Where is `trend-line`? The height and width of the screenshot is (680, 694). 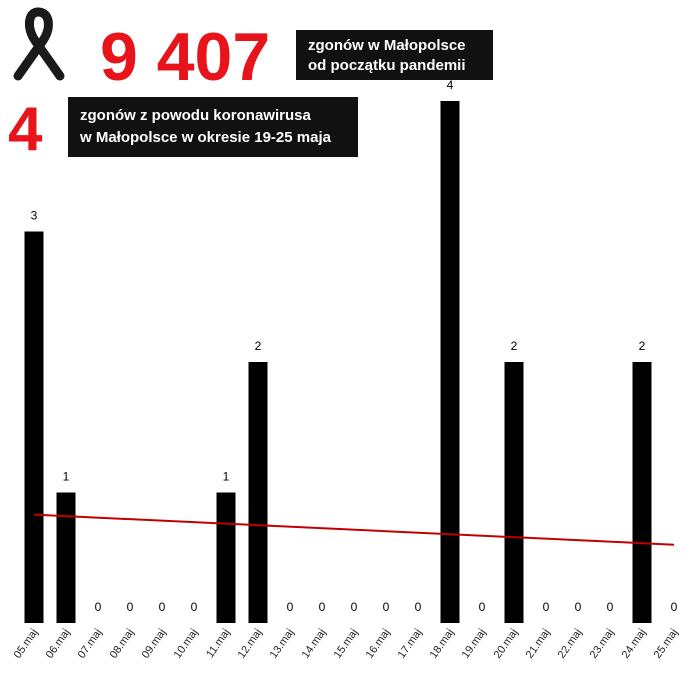 trend-line is located at coordinates (354, 529).